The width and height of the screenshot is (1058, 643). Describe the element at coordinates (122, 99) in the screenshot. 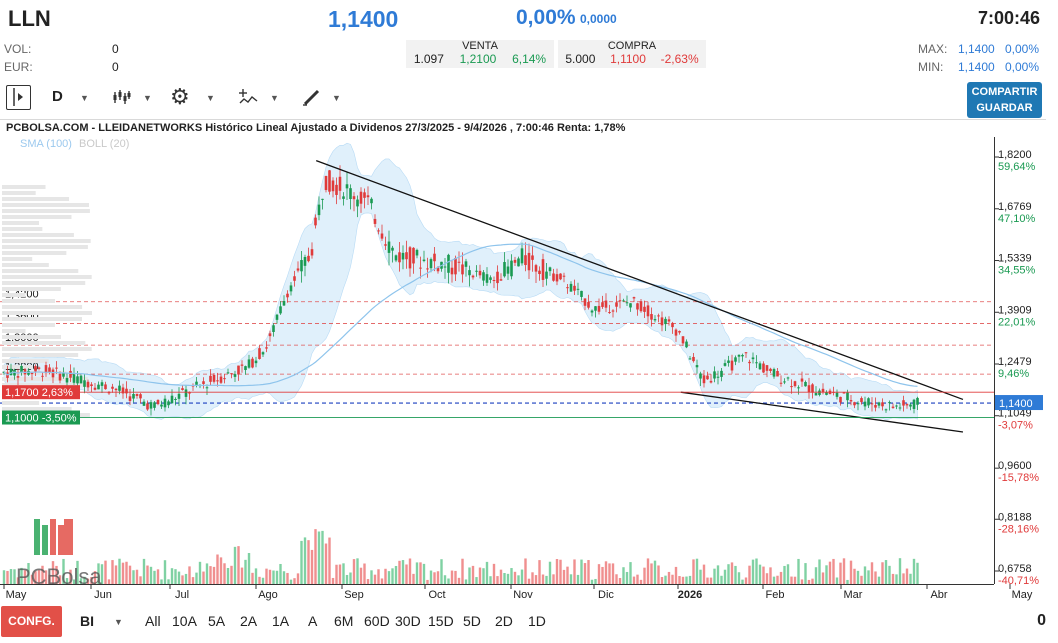

I see `candles-icon` at that location.